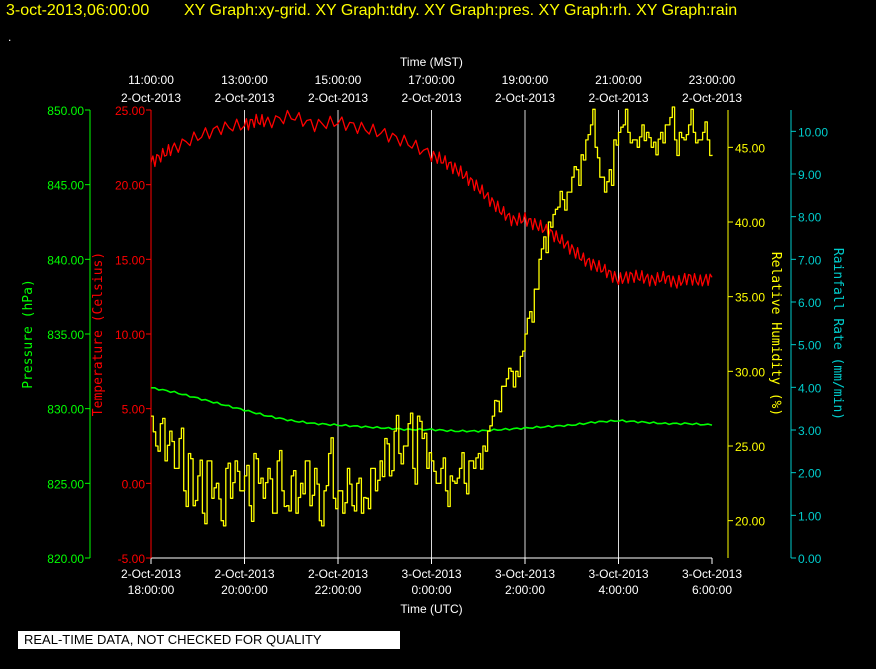 This screenshot has height=669, width=876. What do you see at coordinates (750, 223) in the screenshot?
I see `humidity-tick-label-4: 40.00` at bounding box center [750, 223].